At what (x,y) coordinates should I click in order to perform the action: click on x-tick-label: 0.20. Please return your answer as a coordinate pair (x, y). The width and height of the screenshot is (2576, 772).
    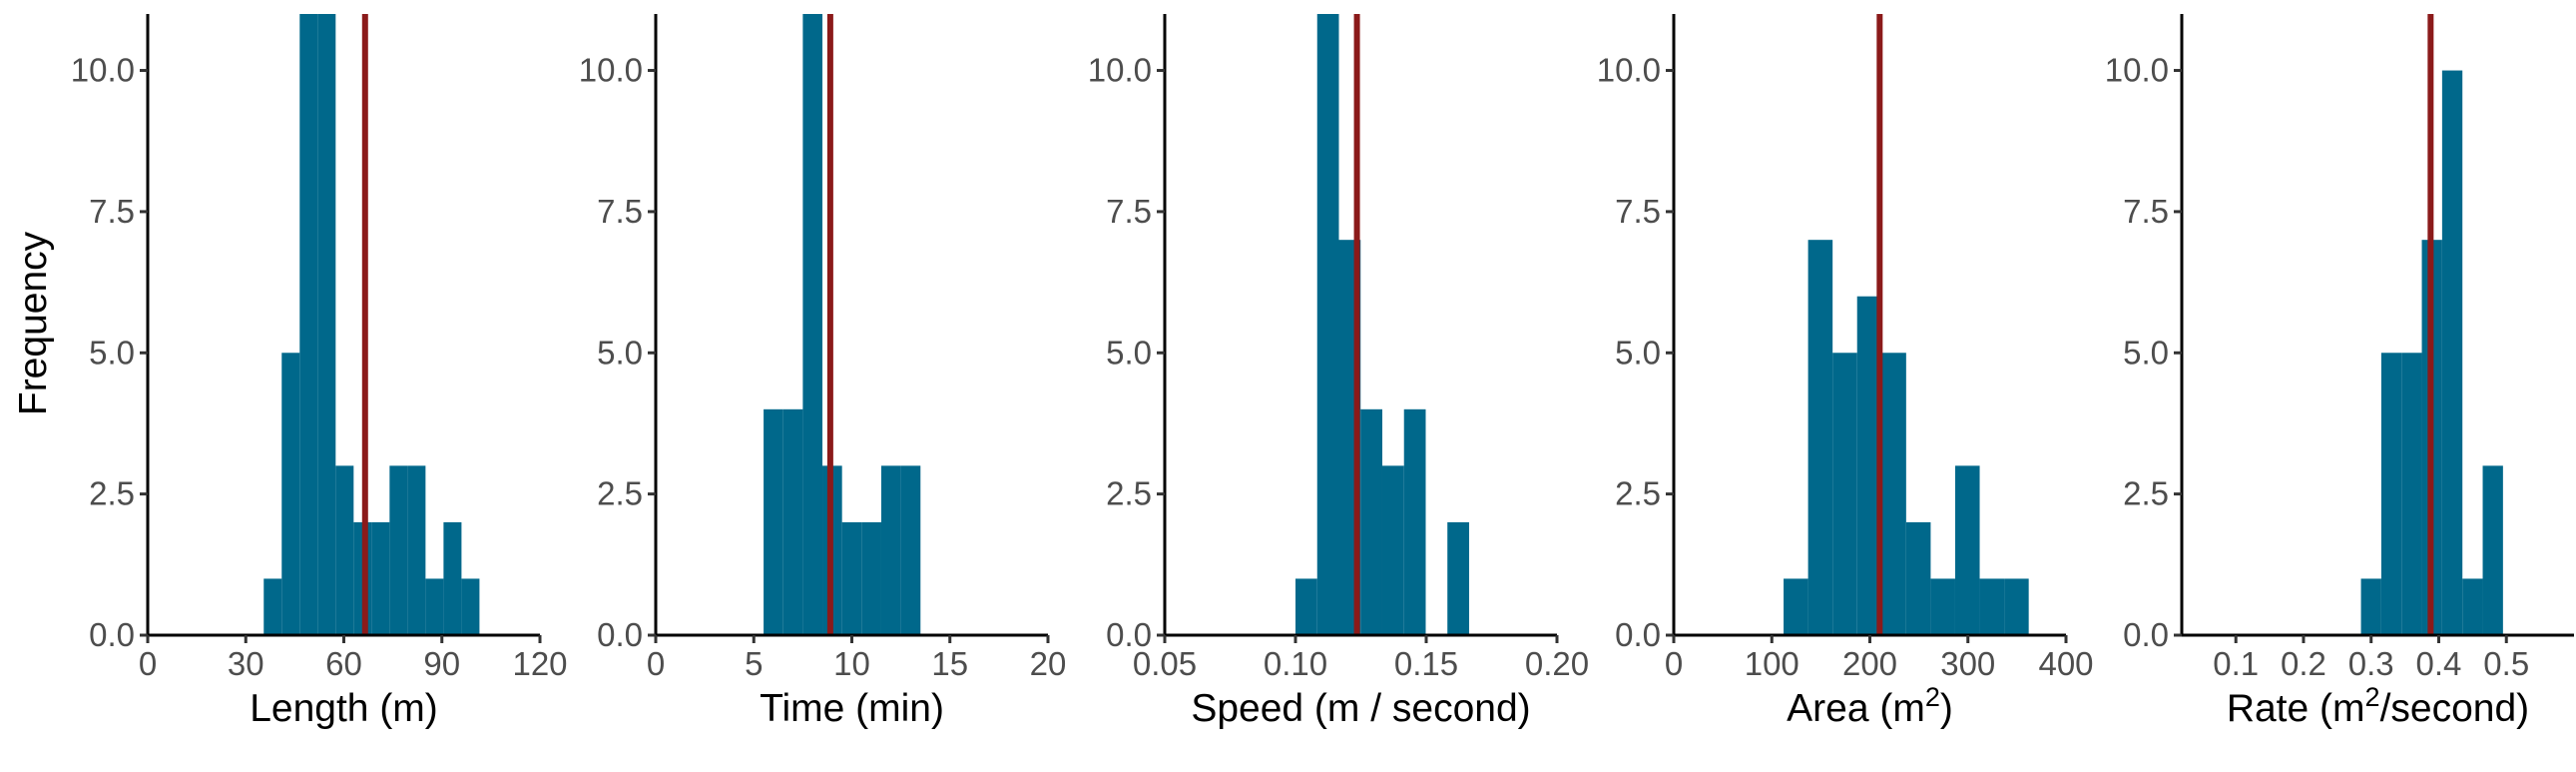
    Looking at the image, I should click on (1557, 663).